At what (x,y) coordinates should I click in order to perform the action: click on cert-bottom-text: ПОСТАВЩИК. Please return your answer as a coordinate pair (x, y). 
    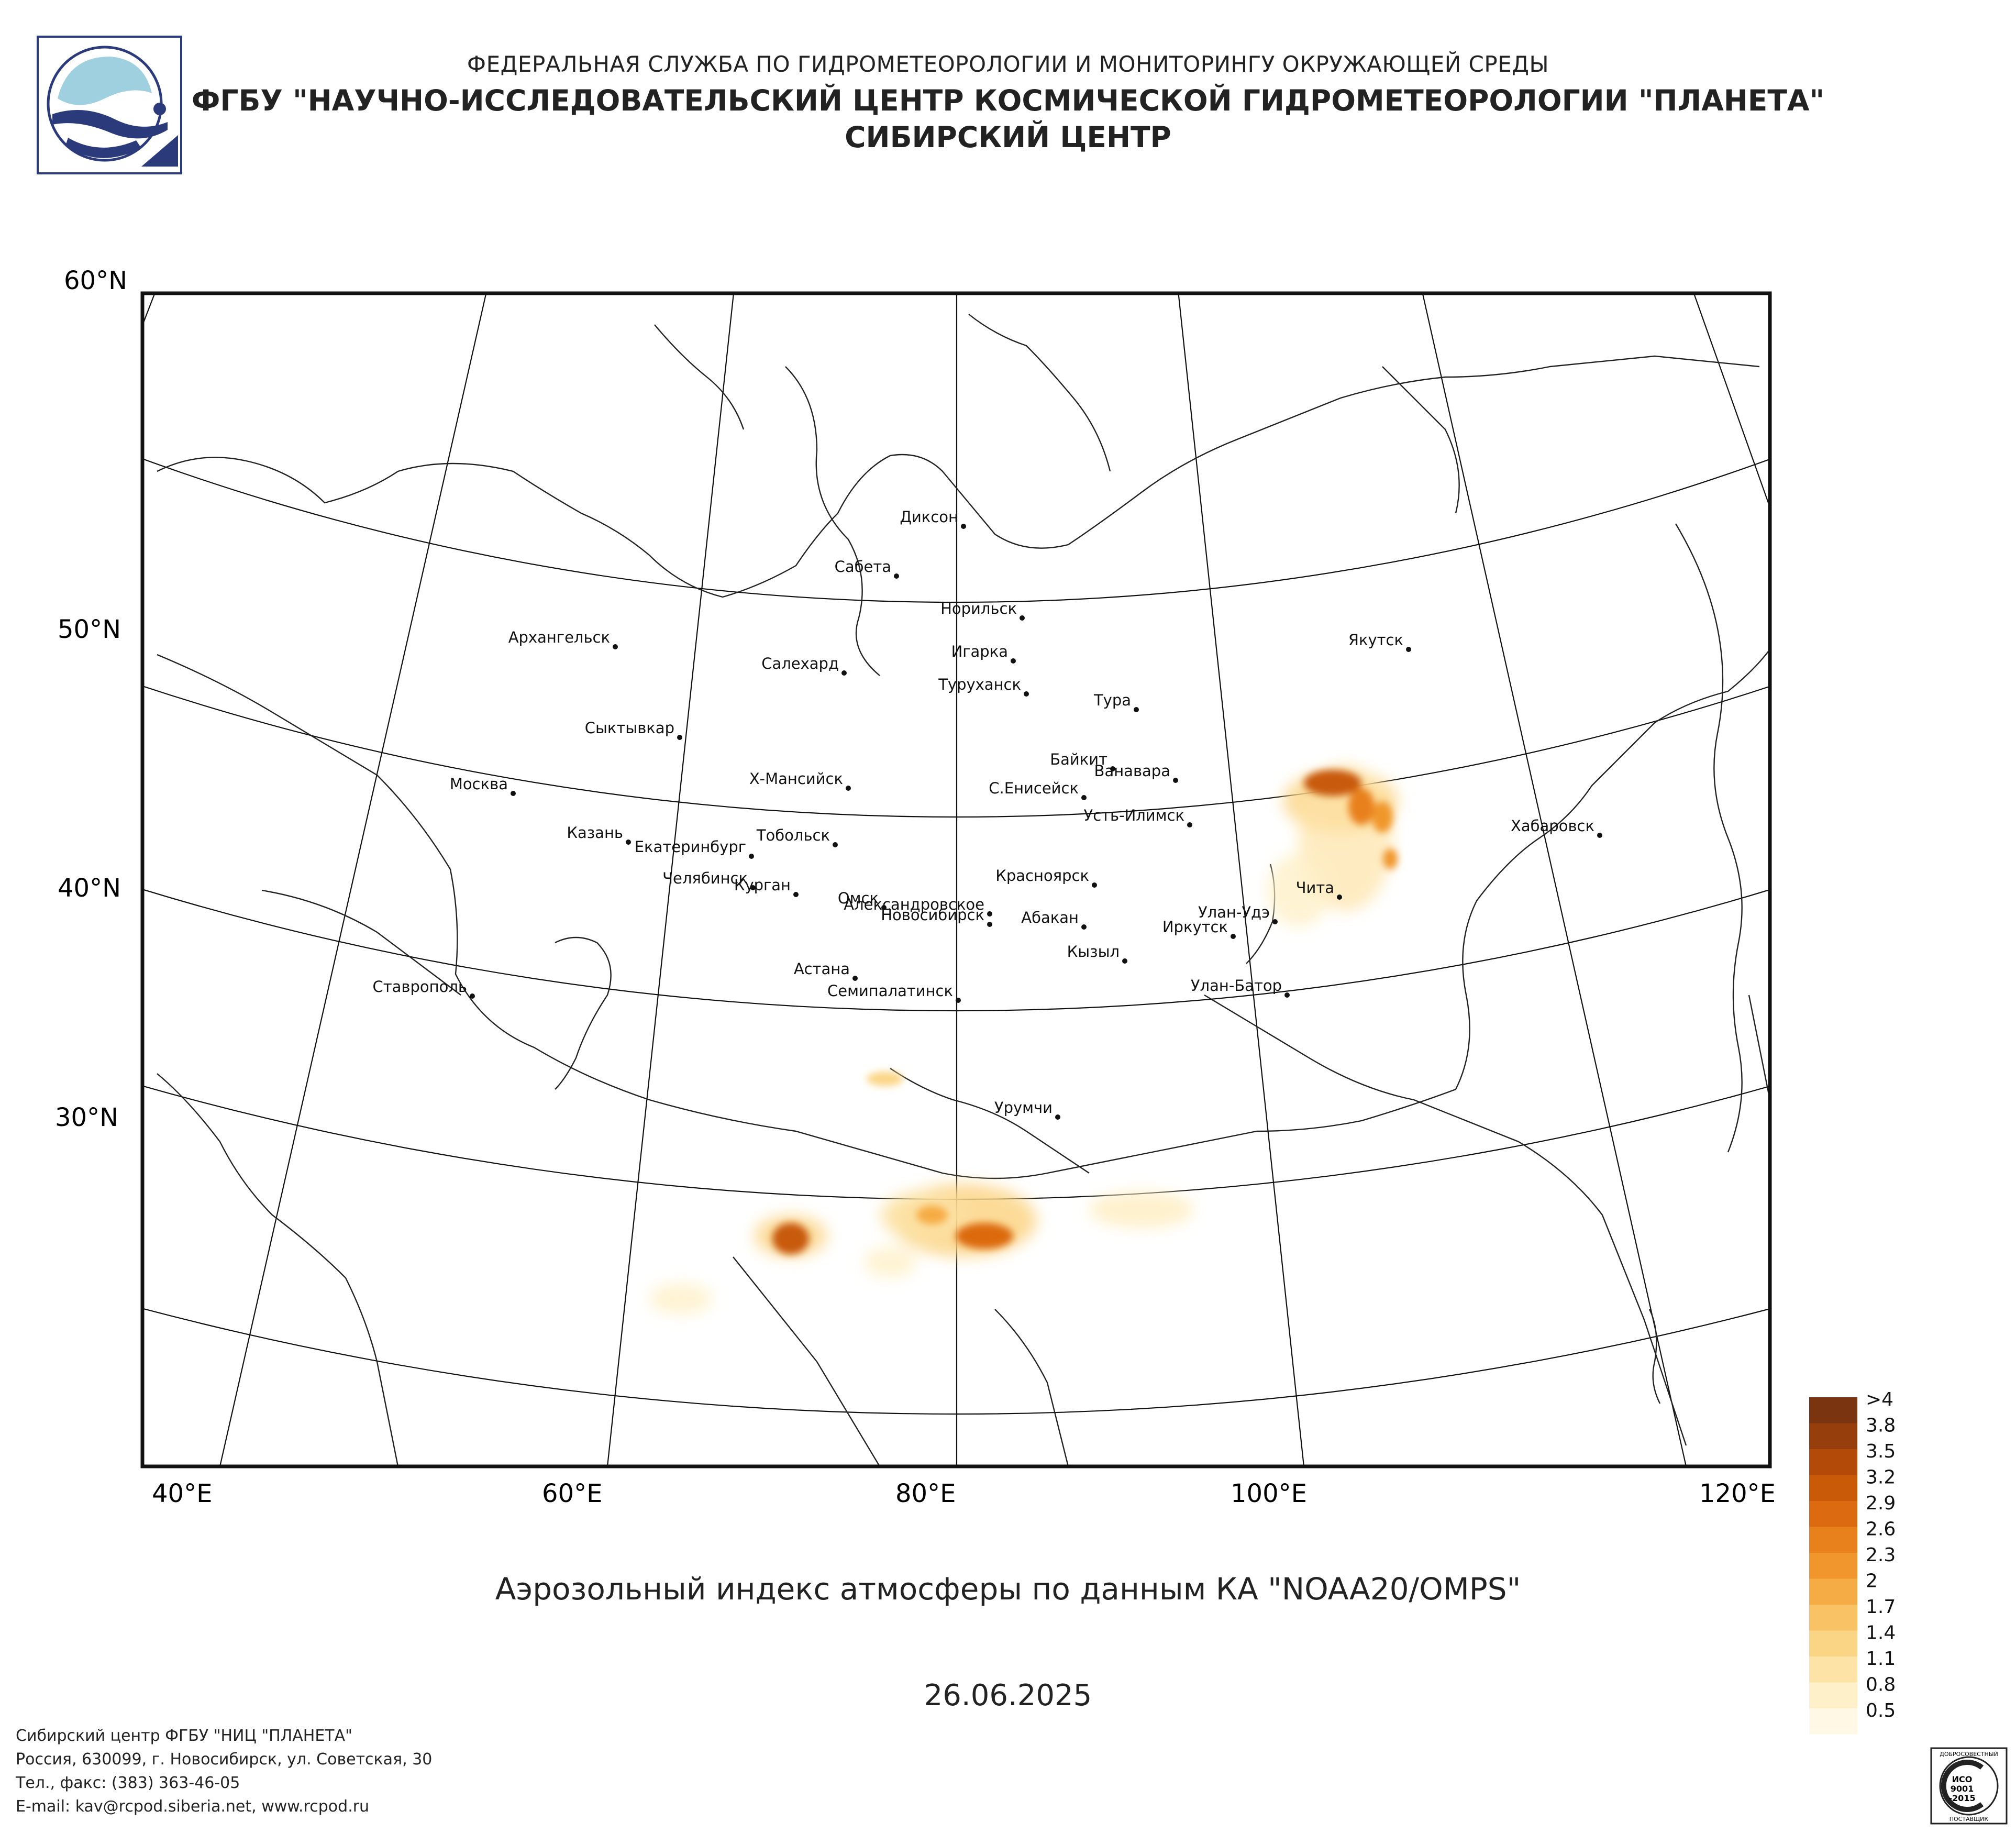
    Looking at the image, I should click on (1969, 1819).